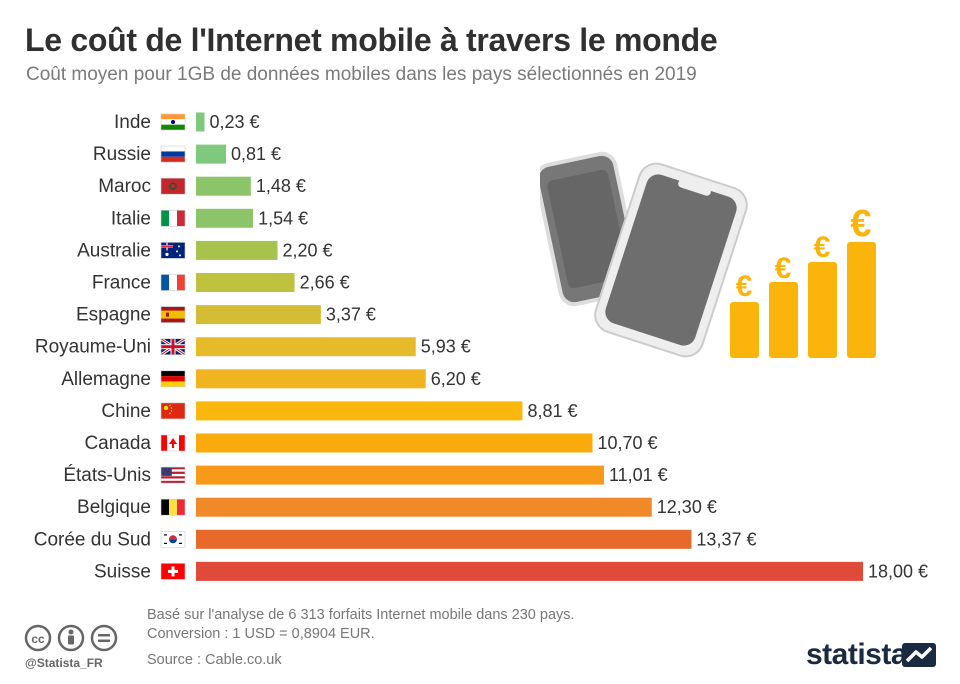 The height and width of the screenshot is (684, 960). What do you see at coordinates (173, 379) in the screenshot?
I see `germany-flag-icon` at bounding box center [173, 379].